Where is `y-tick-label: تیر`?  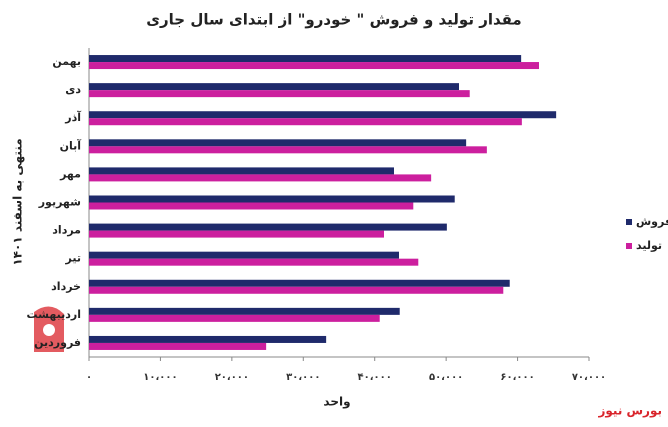
y-tick-label: تیر is located at coordinates (73, 258).